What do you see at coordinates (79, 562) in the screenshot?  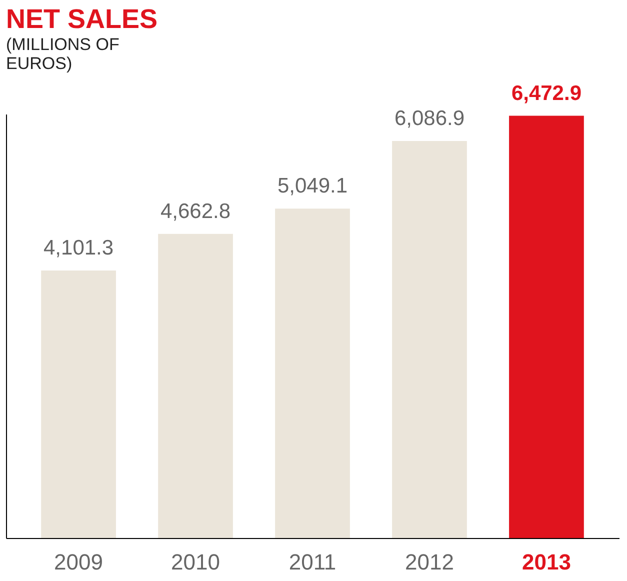 I see `x-tick-label: 2009` at bounding box center [79, 562].